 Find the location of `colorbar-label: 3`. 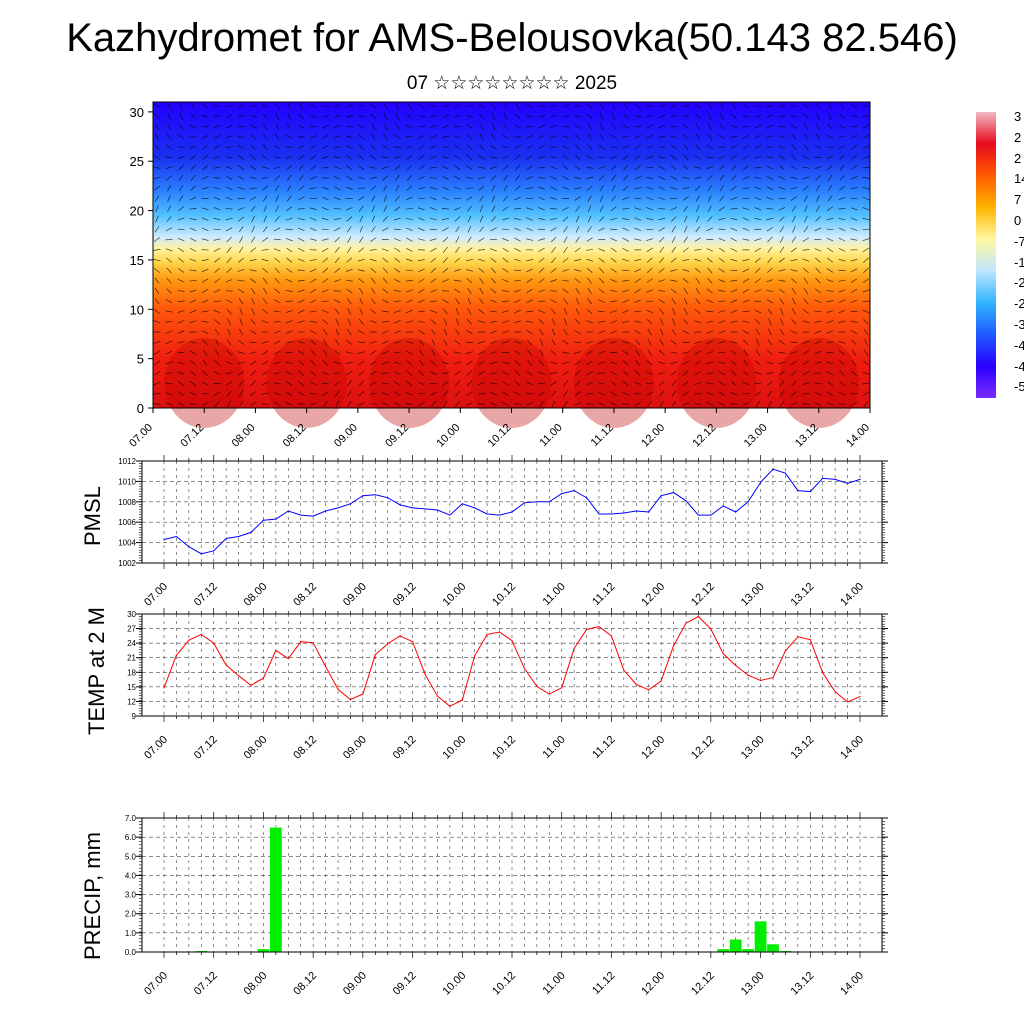

colorbar-label: 3 is located at coordinates (1018, 116).